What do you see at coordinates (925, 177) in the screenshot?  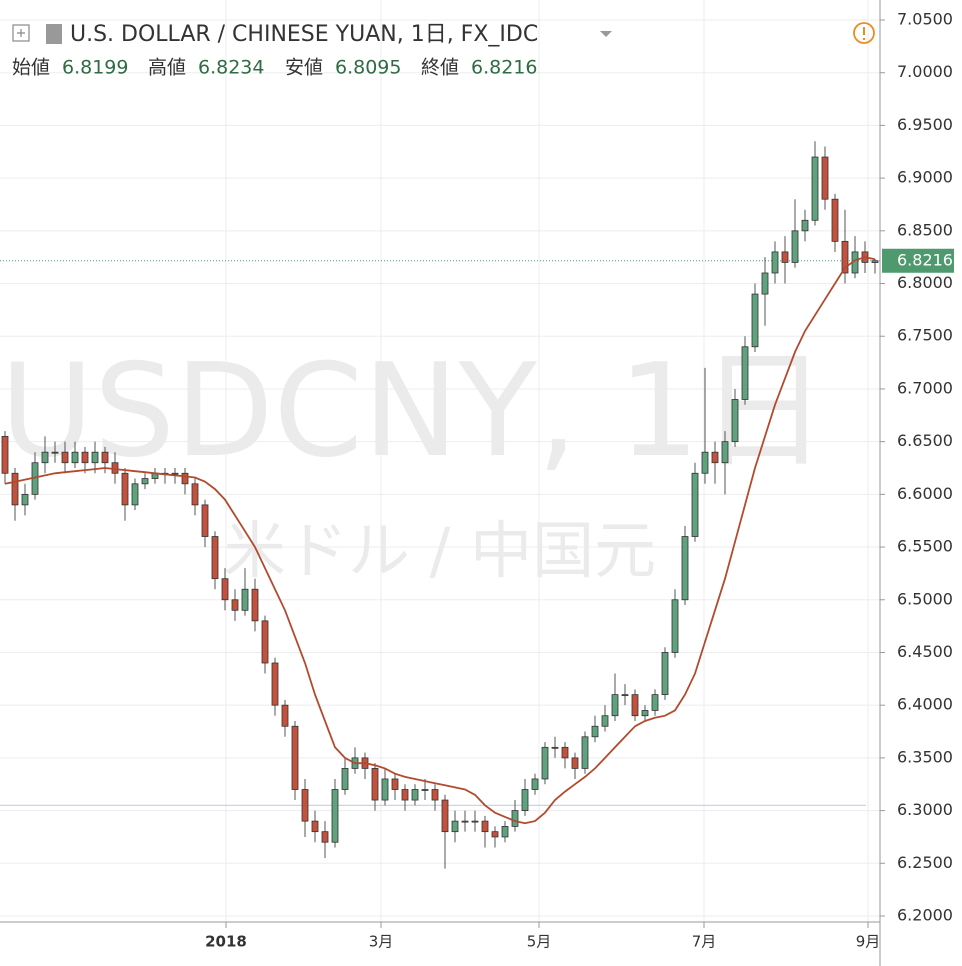 I see `y-tick-label: 6.9000` at bounding box center [925, 177].